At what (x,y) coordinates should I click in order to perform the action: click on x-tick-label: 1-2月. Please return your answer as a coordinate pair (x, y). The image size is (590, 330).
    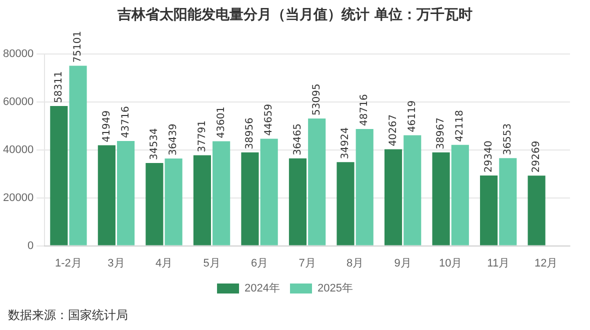
    Looking at the image, I should click on (68, 263).